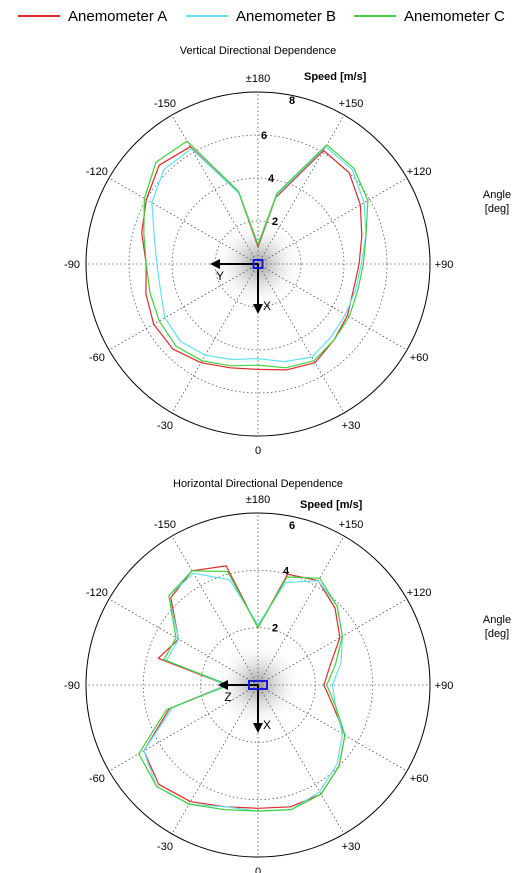 This screenshot has height=873, width=514. What do you see at coordinates (223, 685) in the screenshot?
I see `horizontal-horizontal-arrow-head` at bounding box center [223, 685].